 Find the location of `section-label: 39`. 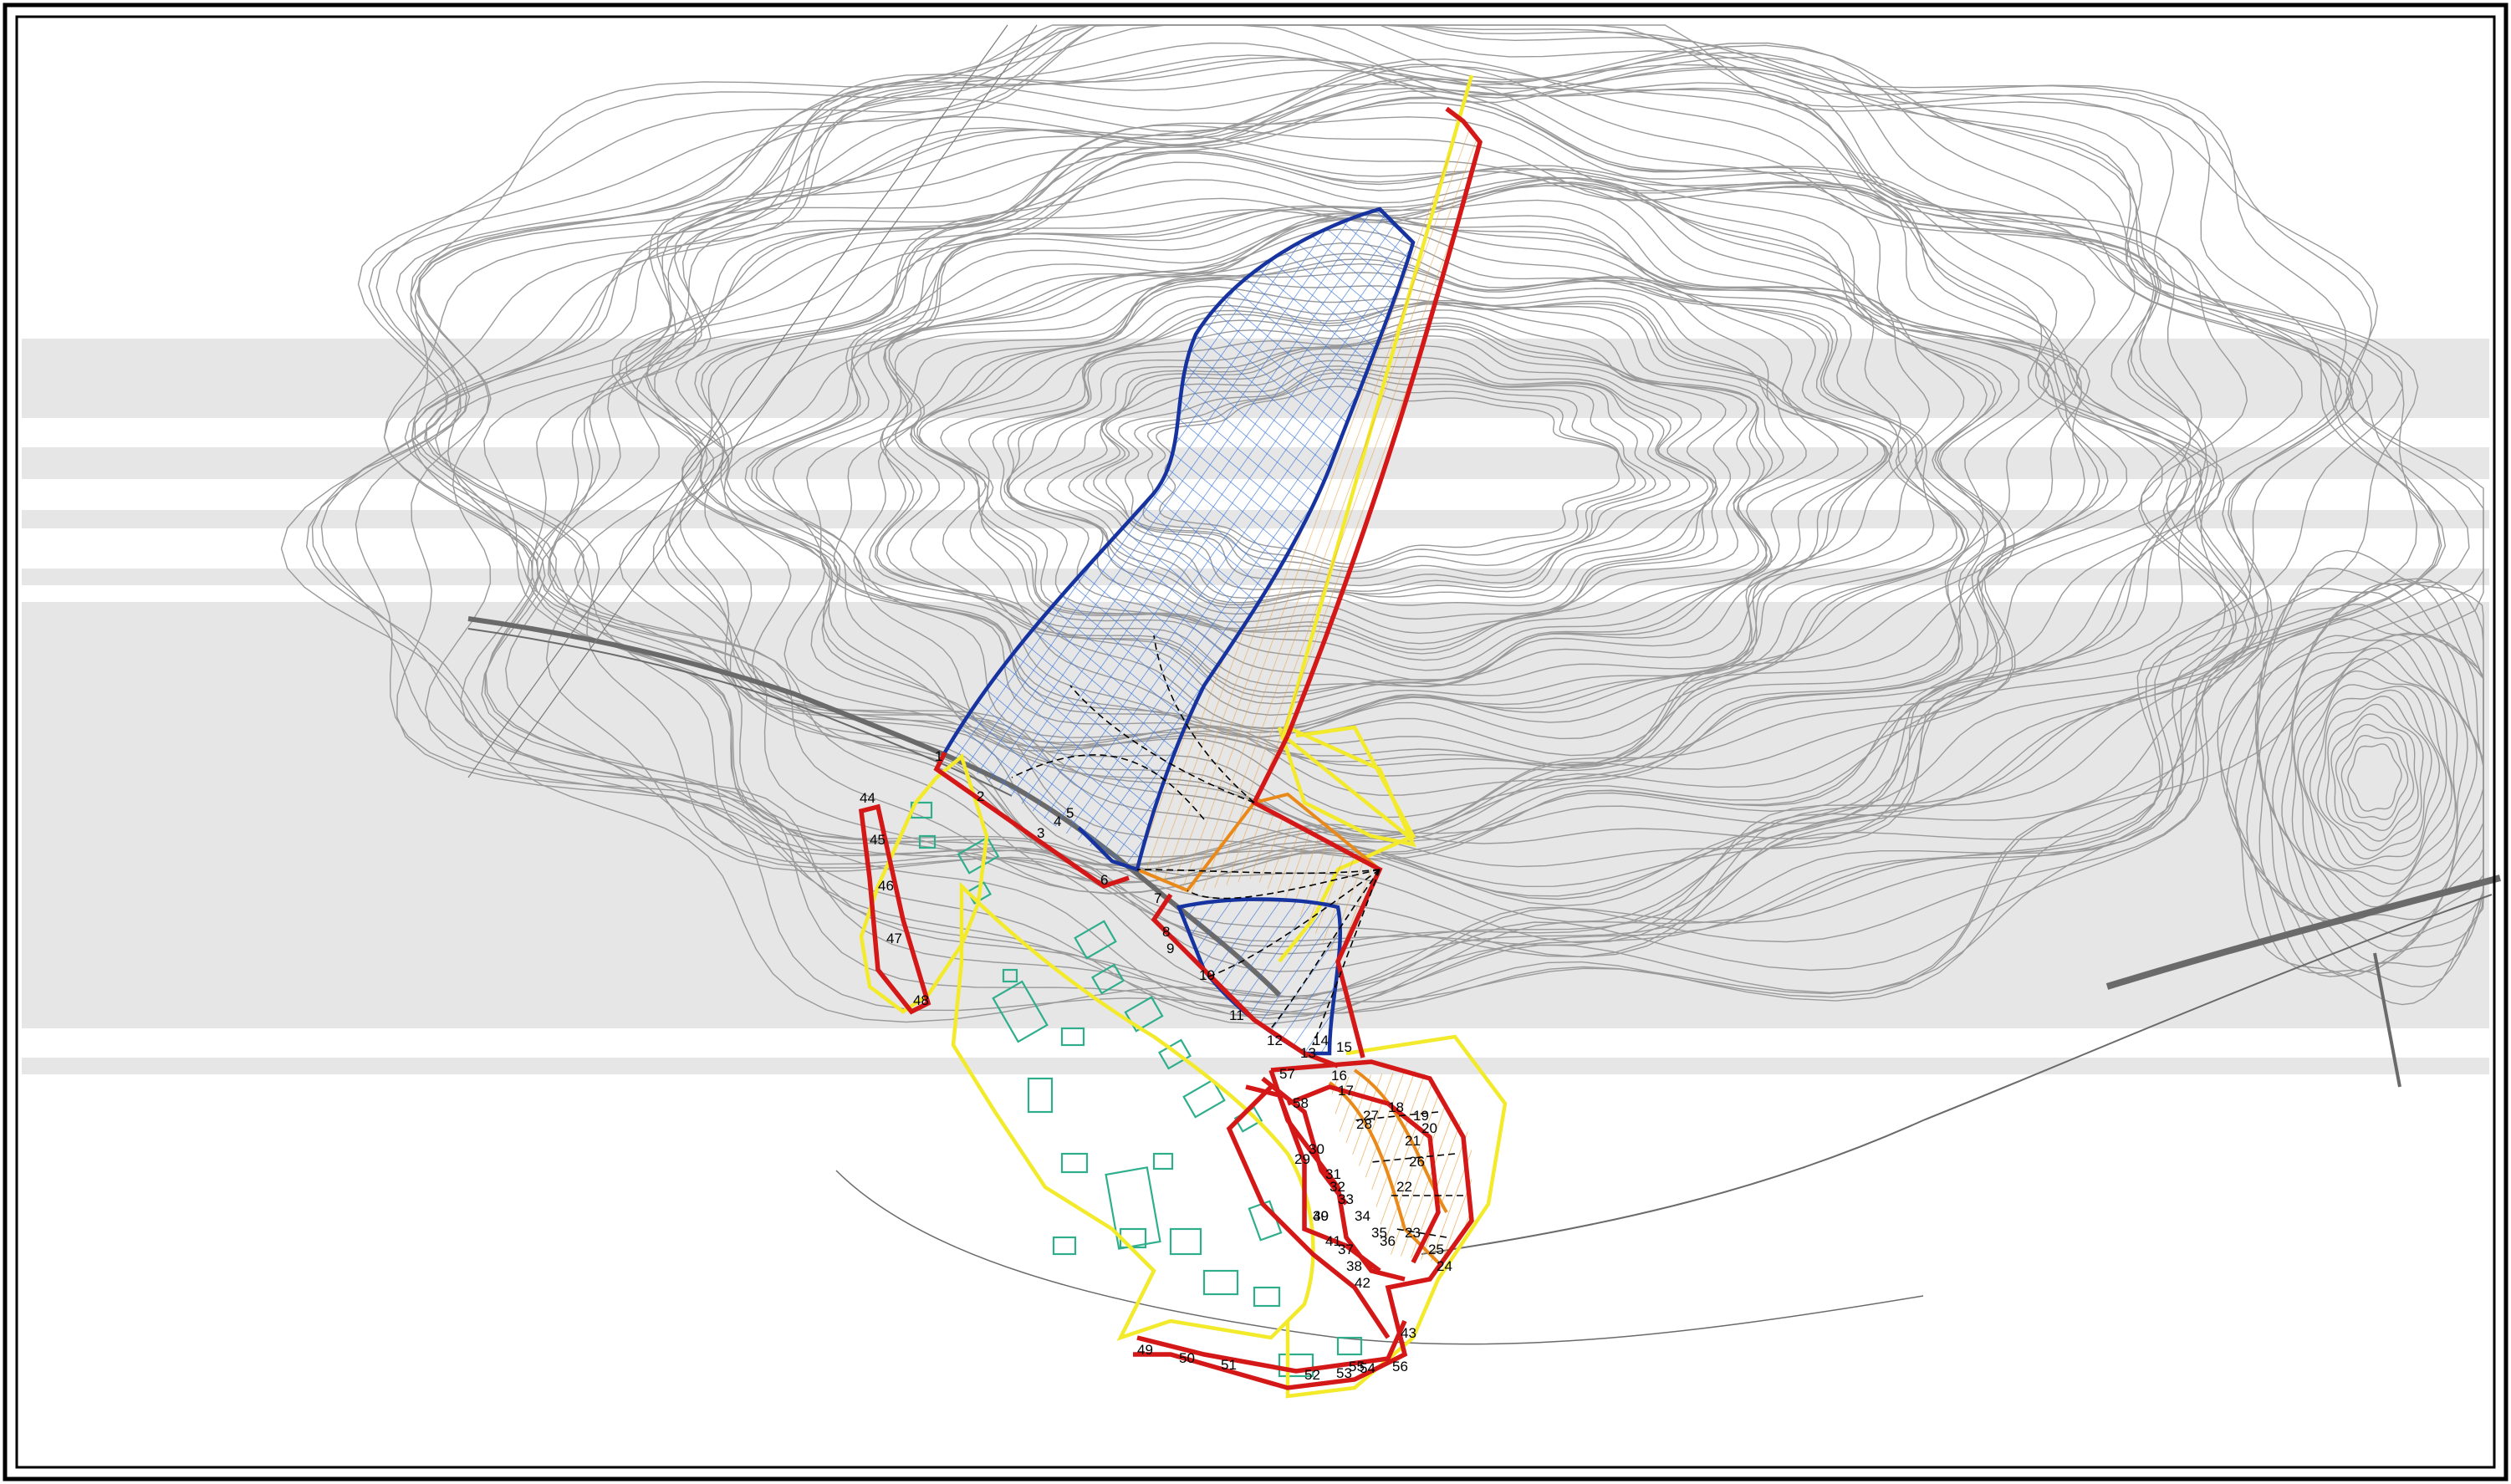

section-label: 39 is located at coordinates (1321, 1216).